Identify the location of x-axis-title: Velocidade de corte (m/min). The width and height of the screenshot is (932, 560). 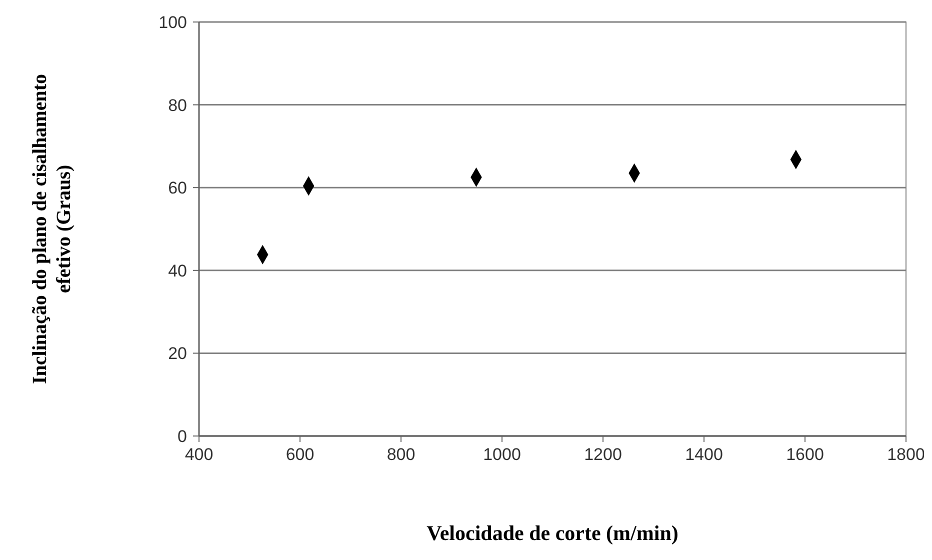
(552, 533).